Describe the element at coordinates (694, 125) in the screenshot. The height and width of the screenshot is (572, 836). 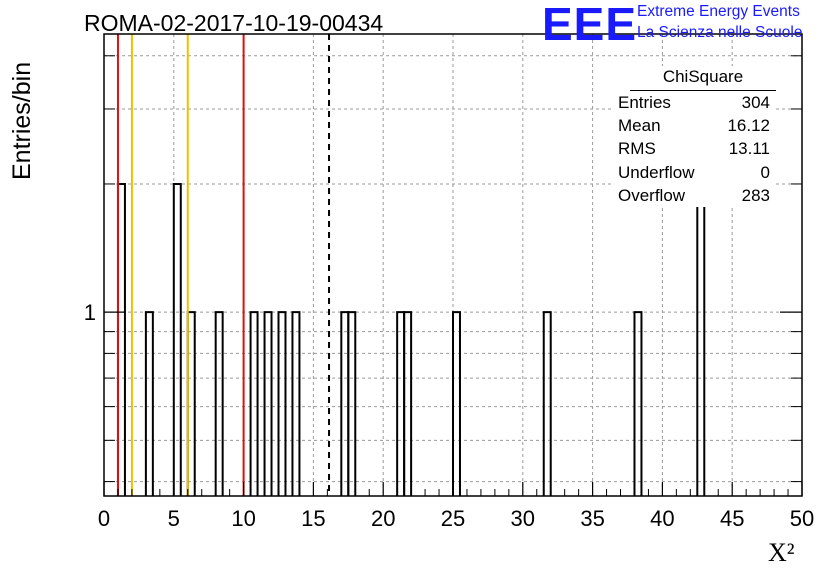
I see `stats-row: Mean 16.12` at that location.